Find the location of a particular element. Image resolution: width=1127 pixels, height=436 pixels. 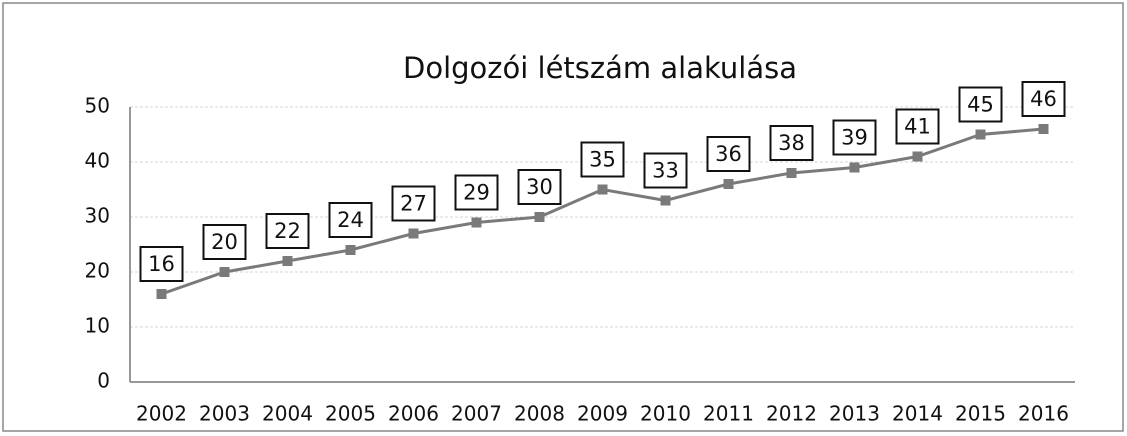

data-label: 41 is located at coordinates (917, 127).